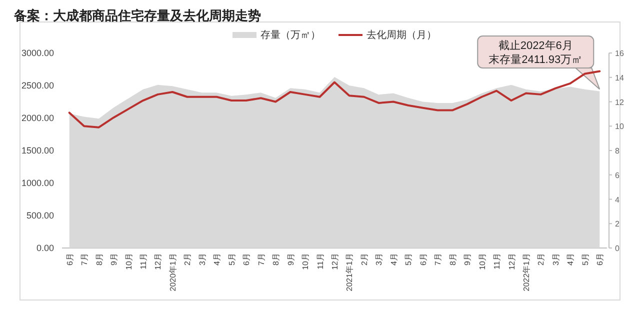 The image size is (640, 327). I want to click on callout: 截止2022年6月末存量2411.93万㎡, so click(538, 63).